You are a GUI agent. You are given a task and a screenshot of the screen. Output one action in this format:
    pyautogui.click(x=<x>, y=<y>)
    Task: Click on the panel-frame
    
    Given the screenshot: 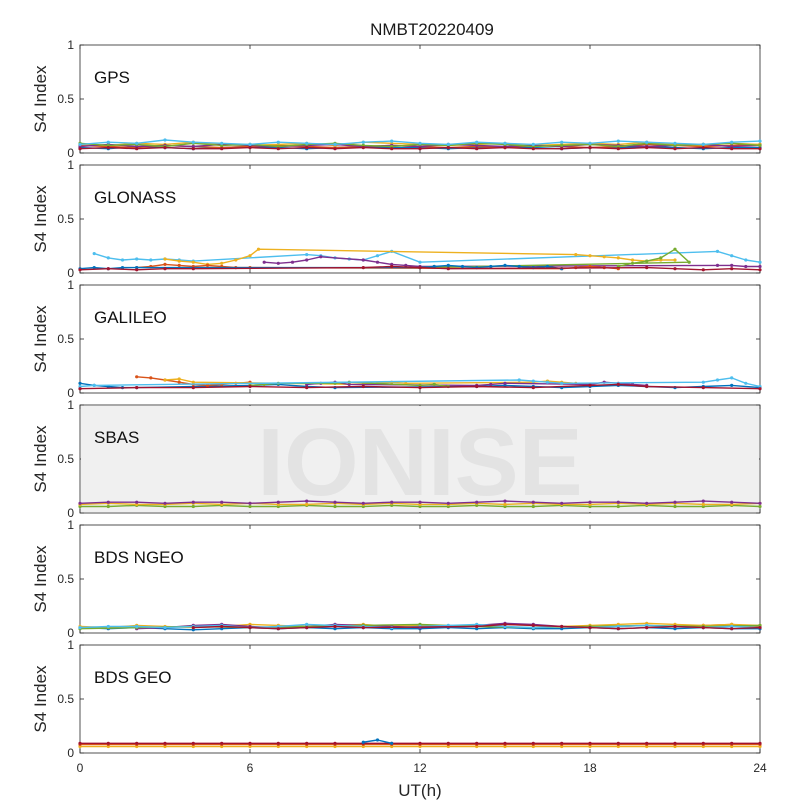 What is the action you would take?
    pyautogui.click(x=420, y=579)
    